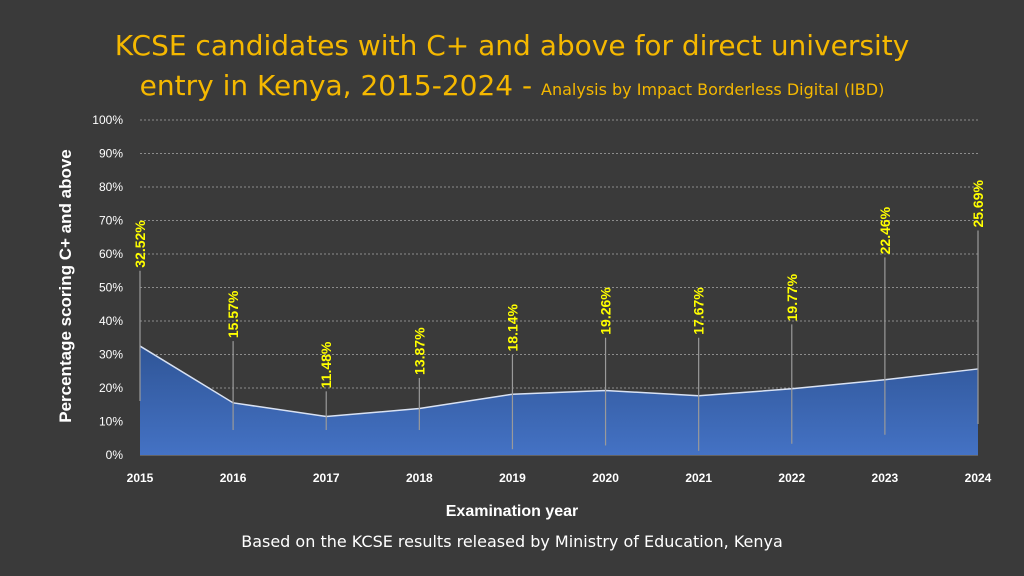 The height and width of the screenshot is (576, 1024). Describe the element at coordinates (512, 327) in the screenshot. I see `data-label: 18.14%` at that location.